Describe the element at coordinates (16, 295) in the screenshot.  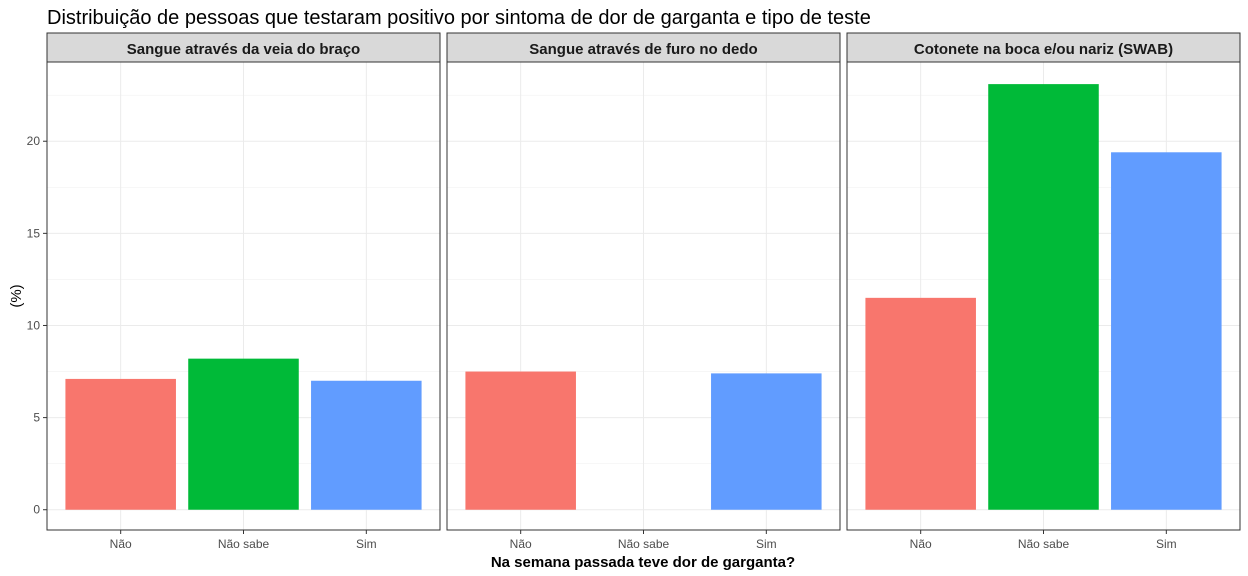
I see `y-axis-title: (%)` at that location.